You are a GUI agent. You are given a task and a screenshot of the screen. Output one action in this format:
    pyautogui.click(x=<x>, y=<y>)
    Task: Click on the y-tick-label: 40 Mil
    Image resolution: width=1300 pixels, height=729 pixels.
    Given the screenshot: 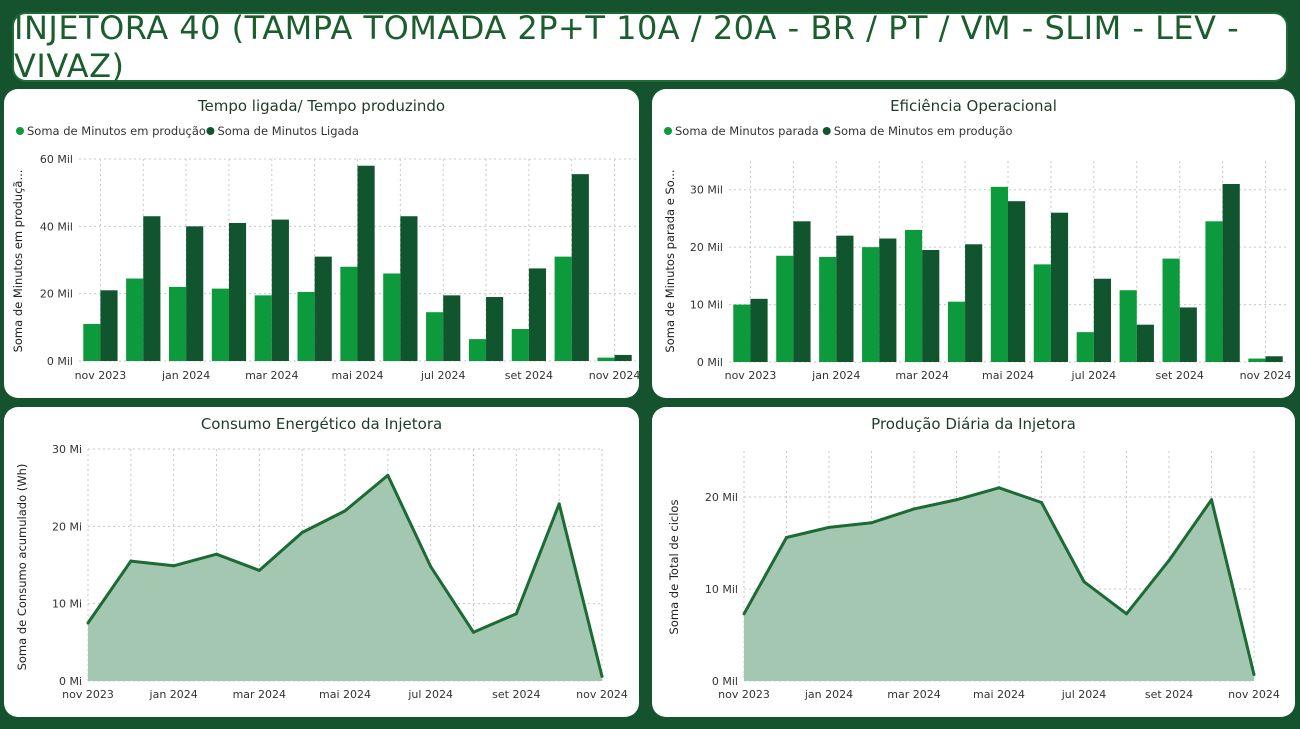 What is the action you would take?
    pyautogui.click(x=56, y=226)
    